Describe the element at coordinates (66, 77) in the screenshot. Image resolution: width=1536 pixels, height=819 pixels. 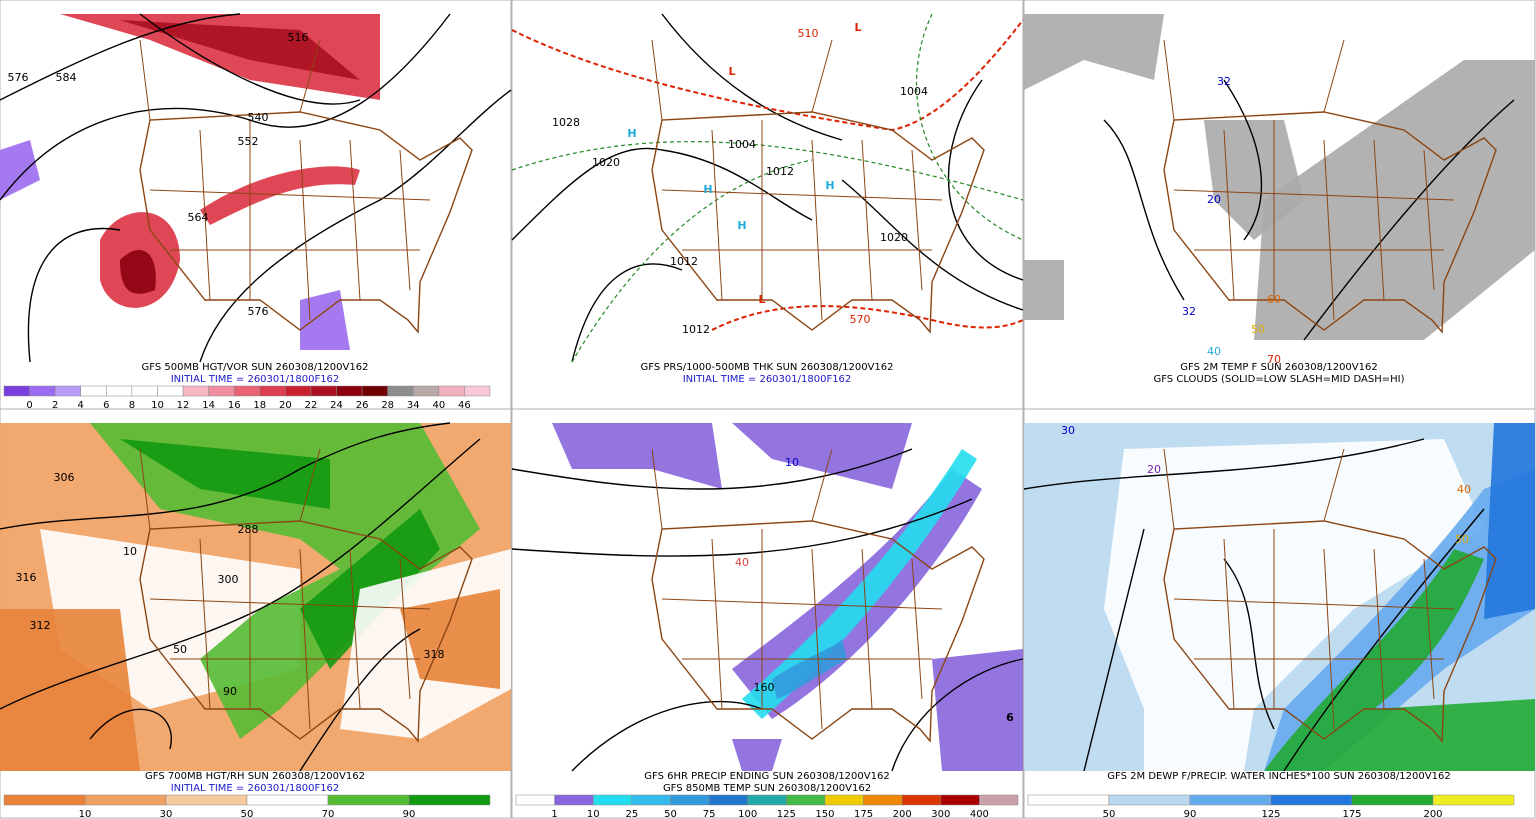
I see `map-label: 584` at that location.